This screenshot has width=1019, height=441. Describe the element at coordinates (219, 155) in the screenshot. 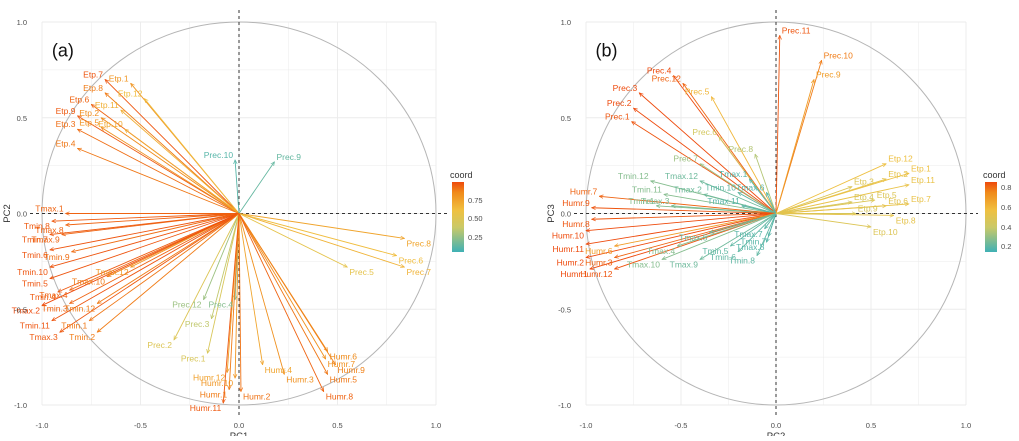

I see `vector-label: Prec.10` at that location.